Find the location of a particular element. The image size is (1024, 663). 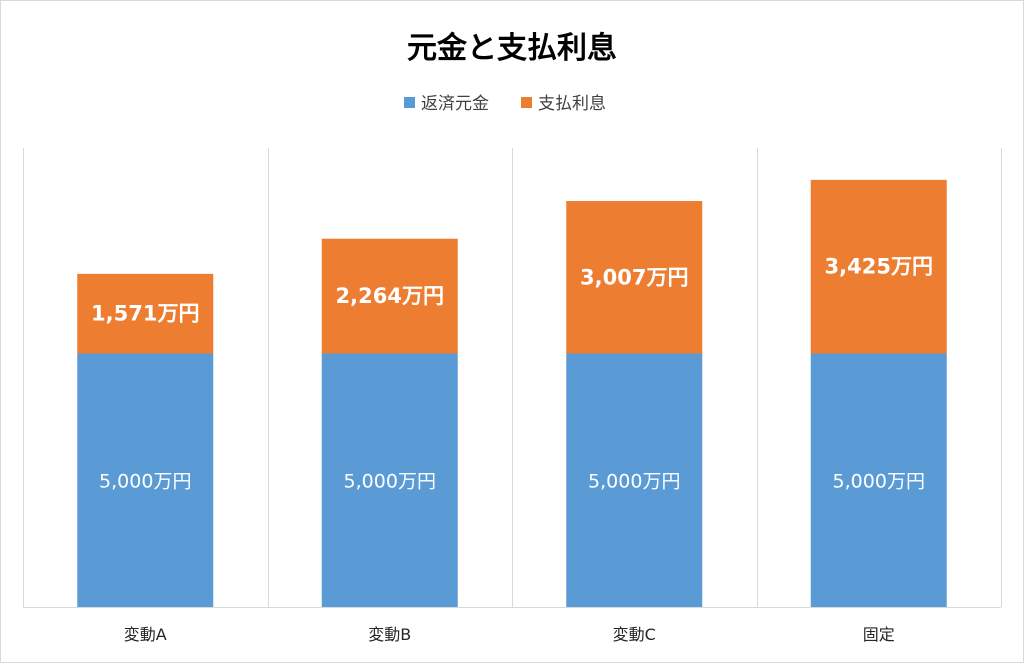

data-label-interest: 3,007万円 is located at coordinates (634, 277).